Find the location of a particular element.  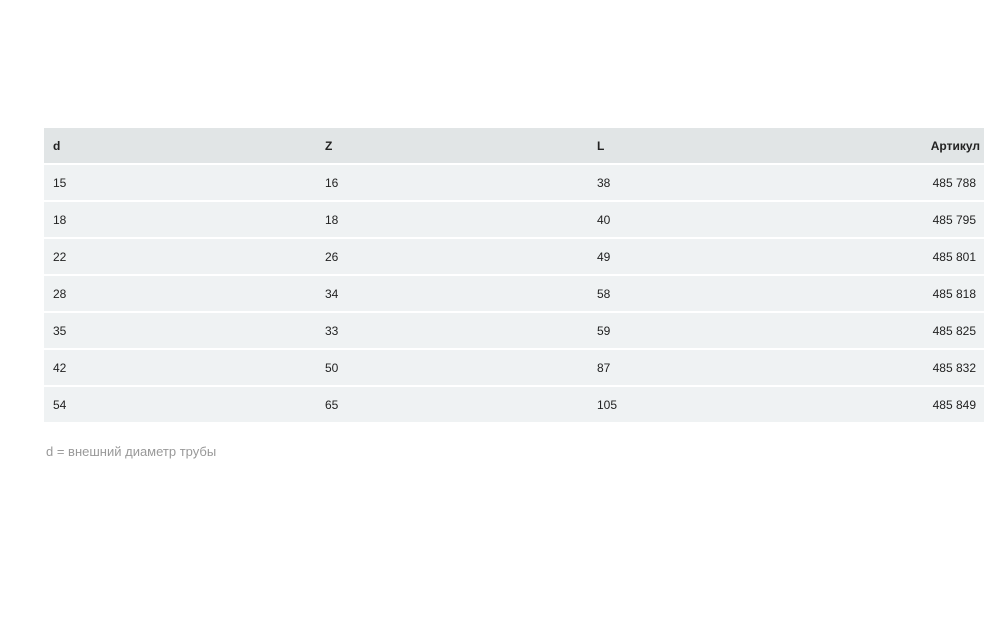

footnote: d = внешний диаметр трубы is located at coordinates (131, 451).